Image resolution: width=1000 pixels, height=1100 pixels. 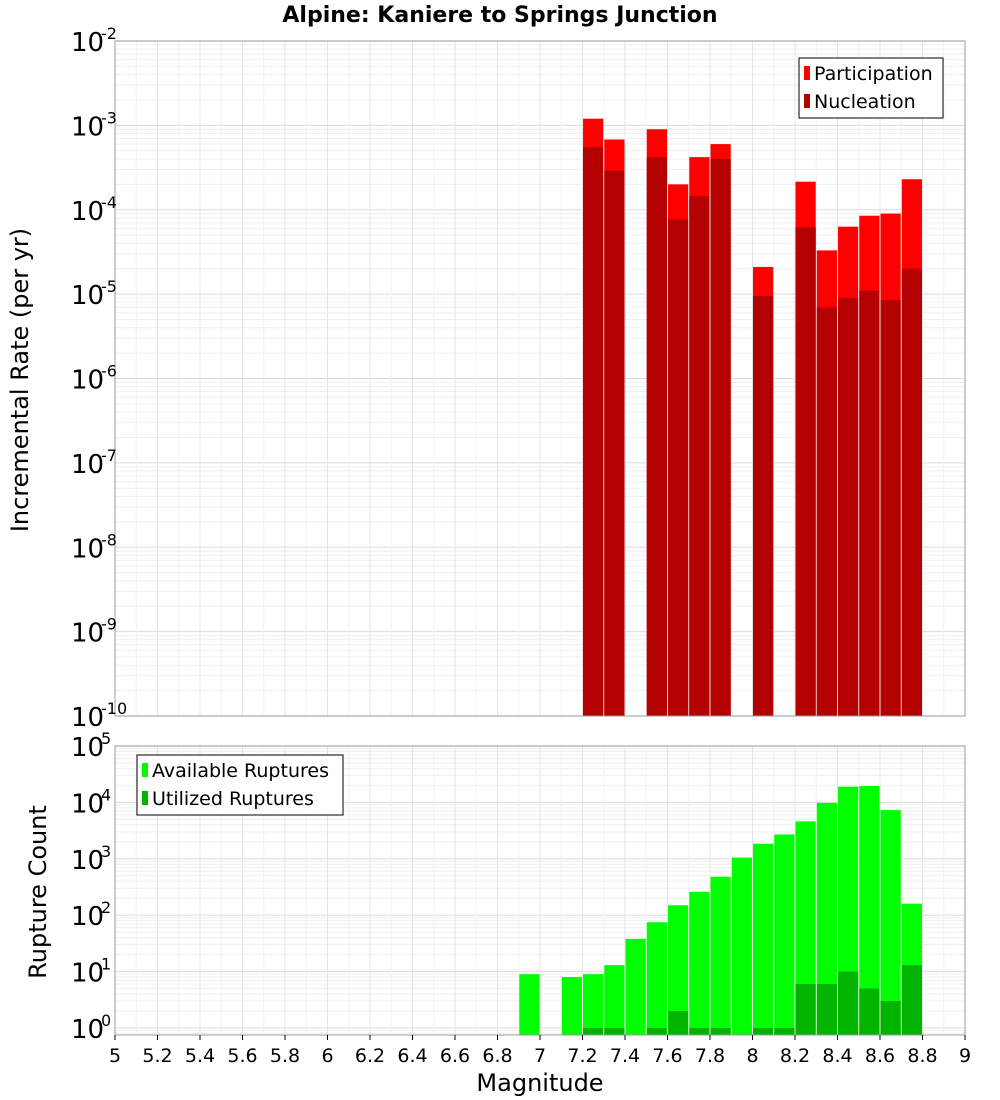 I want to click on x-tick-label: 7.8, so click(x=710, y=1056).